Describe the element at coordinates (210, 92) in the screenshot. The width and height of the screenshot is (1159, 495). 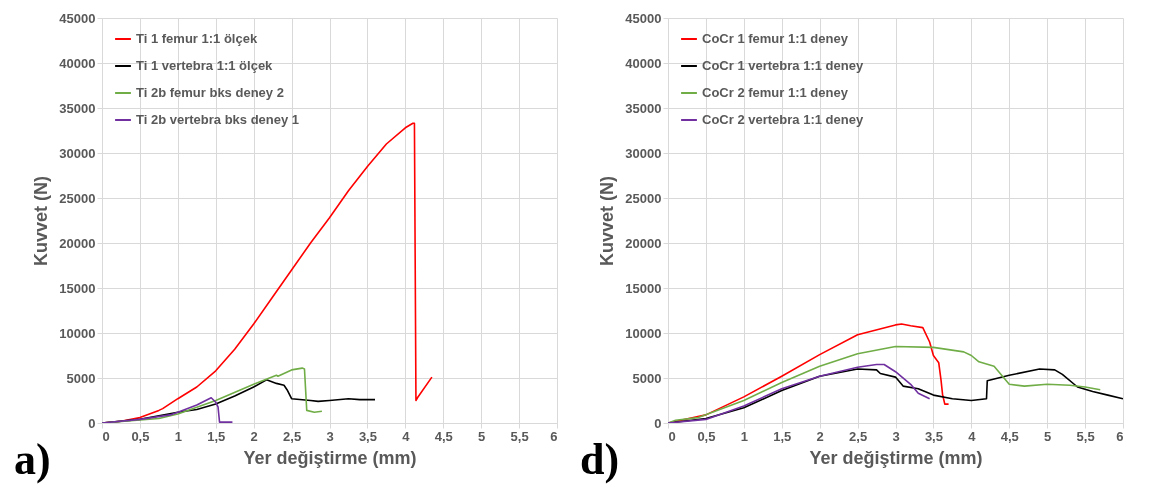
I see `legend-label: Ti 2b femur bks deney 2` at that location.